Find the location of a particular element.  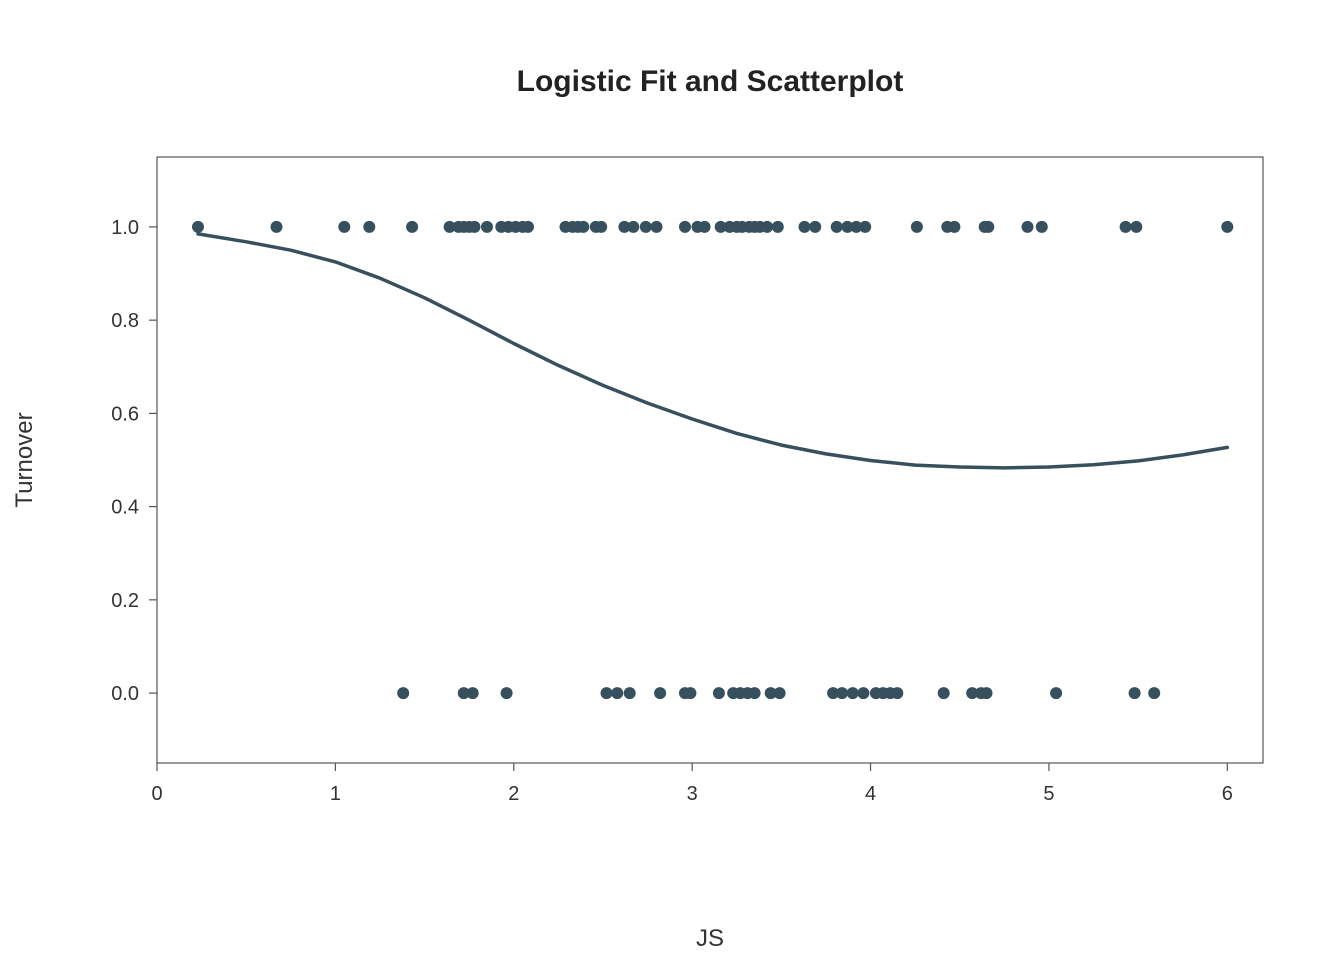

x-tick-label: 2 is located at coordinates (513, 794).